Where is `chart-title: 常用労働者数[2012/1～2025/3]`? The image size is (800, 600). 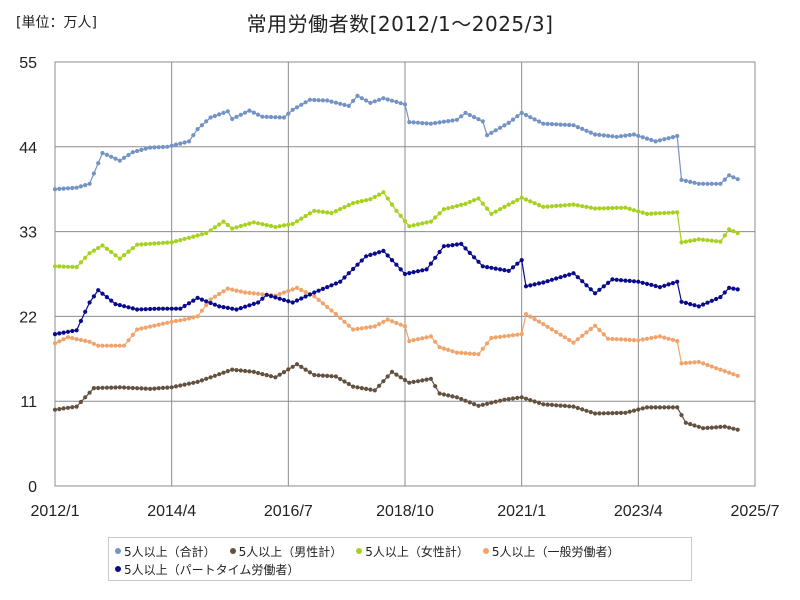
chart-title: 常用労働者数[2012/1～2025/3] is located at coordinates (400, 24).